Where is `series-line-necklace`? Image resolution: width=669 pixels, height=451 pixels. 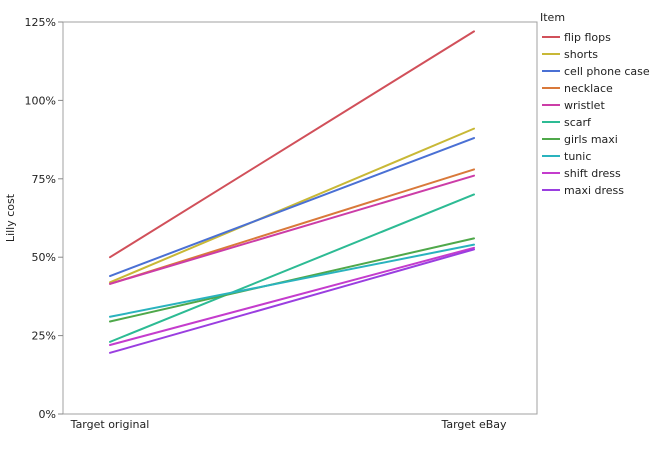
series-line-necklace is located at coordinates (292, 226).